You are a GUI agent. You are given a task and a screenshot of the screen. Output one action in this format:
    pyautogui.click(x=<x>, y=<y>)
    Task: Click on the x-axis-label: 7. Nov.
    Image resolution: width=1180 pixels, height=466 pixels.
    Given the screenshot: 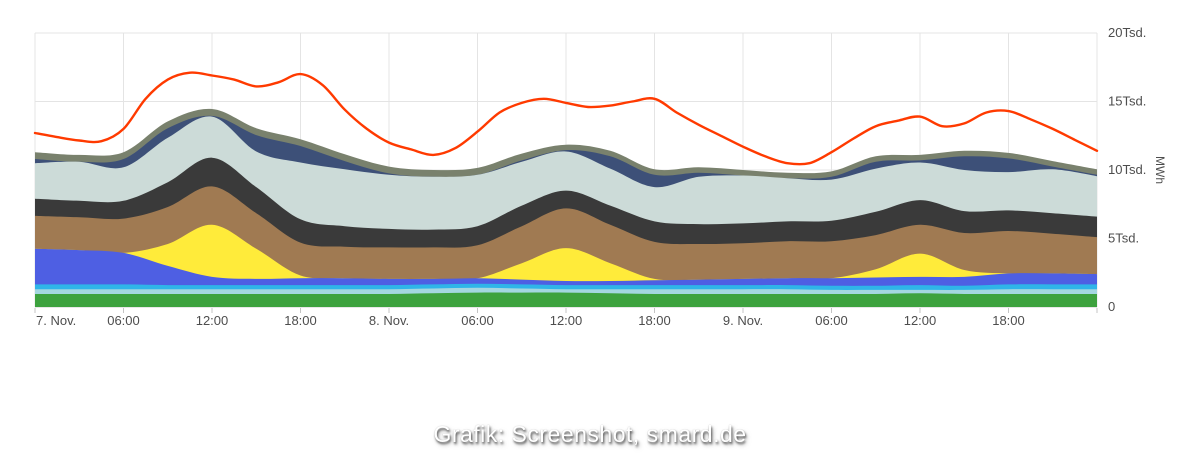 What is the action you would take?
    pyautogui.click(x=56, y=320)
    